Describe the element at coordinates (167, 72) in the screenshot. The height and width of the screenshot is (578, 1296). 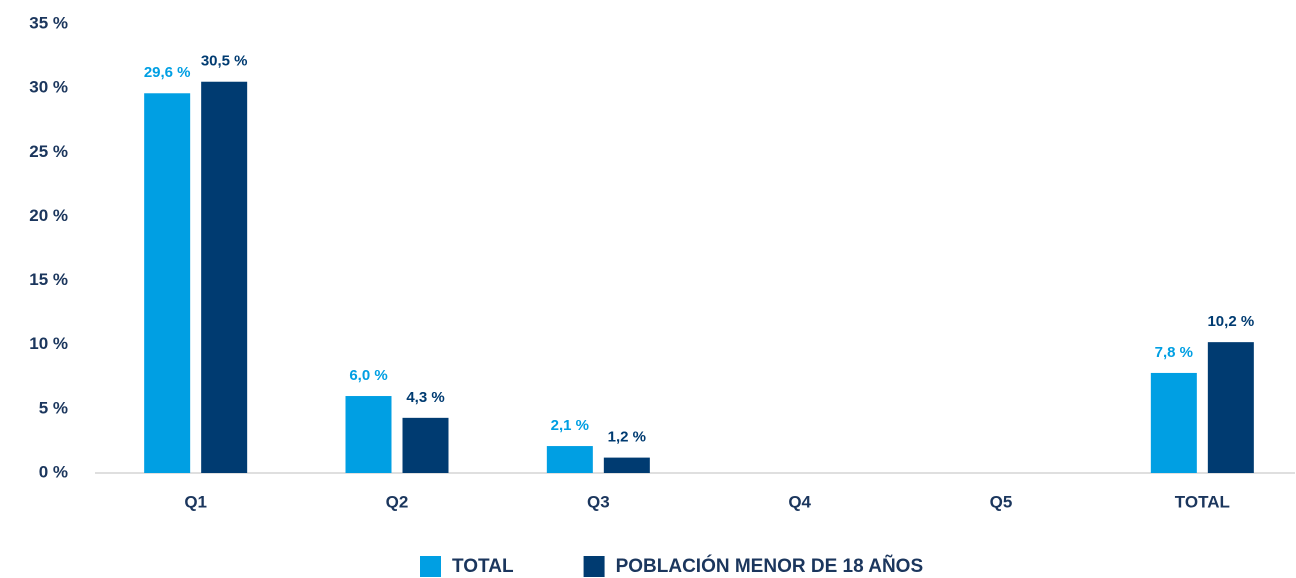
I see `value-label: 29,6 %` at that location.